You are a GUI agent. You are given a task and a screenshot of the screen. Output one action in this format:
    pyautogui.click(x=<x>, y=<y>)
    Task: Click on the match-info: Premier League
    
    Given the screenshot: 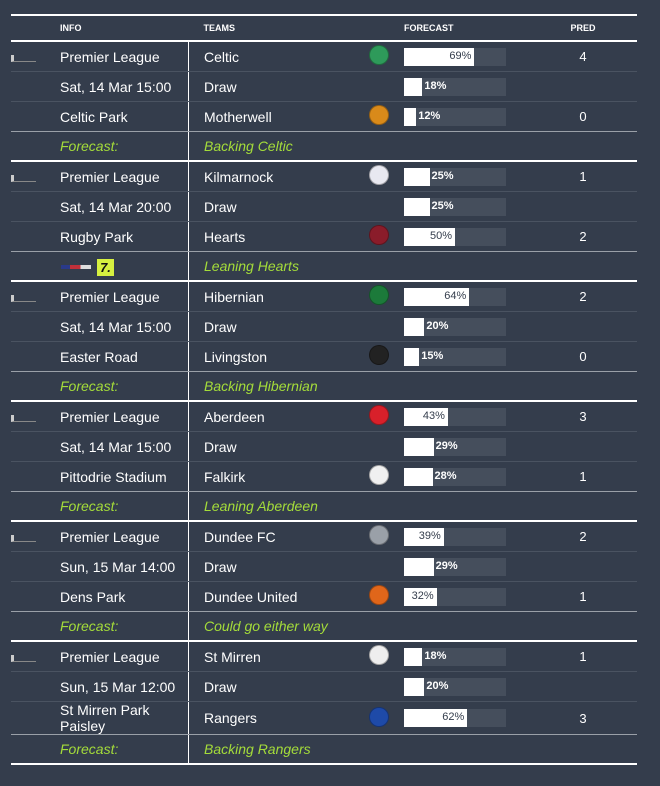 What is the action you would take?
    pyautogui.click(x=124, y=176)
    